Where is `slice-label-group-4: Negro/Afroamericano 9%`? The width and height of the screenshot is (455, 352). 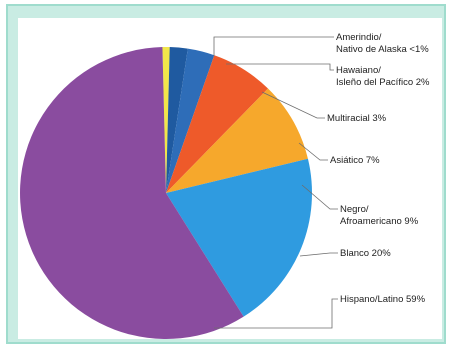 slice-label-group-4: Negro/Afroamericano 9% is located at coordinates (360, 205).